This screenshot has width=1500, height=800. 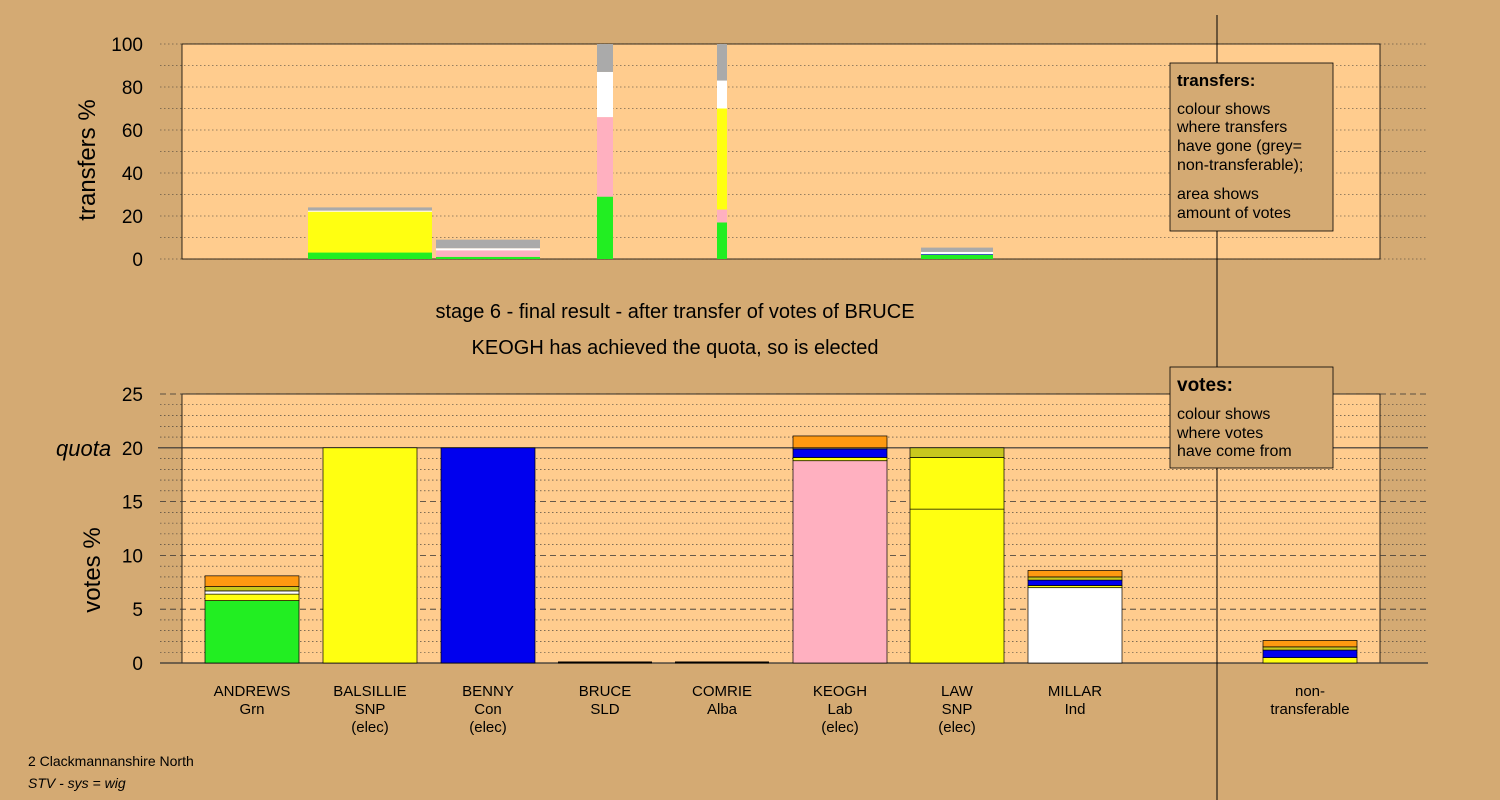 I want to click on system-label: STV - sys = wig, so click(x=77, y=783).